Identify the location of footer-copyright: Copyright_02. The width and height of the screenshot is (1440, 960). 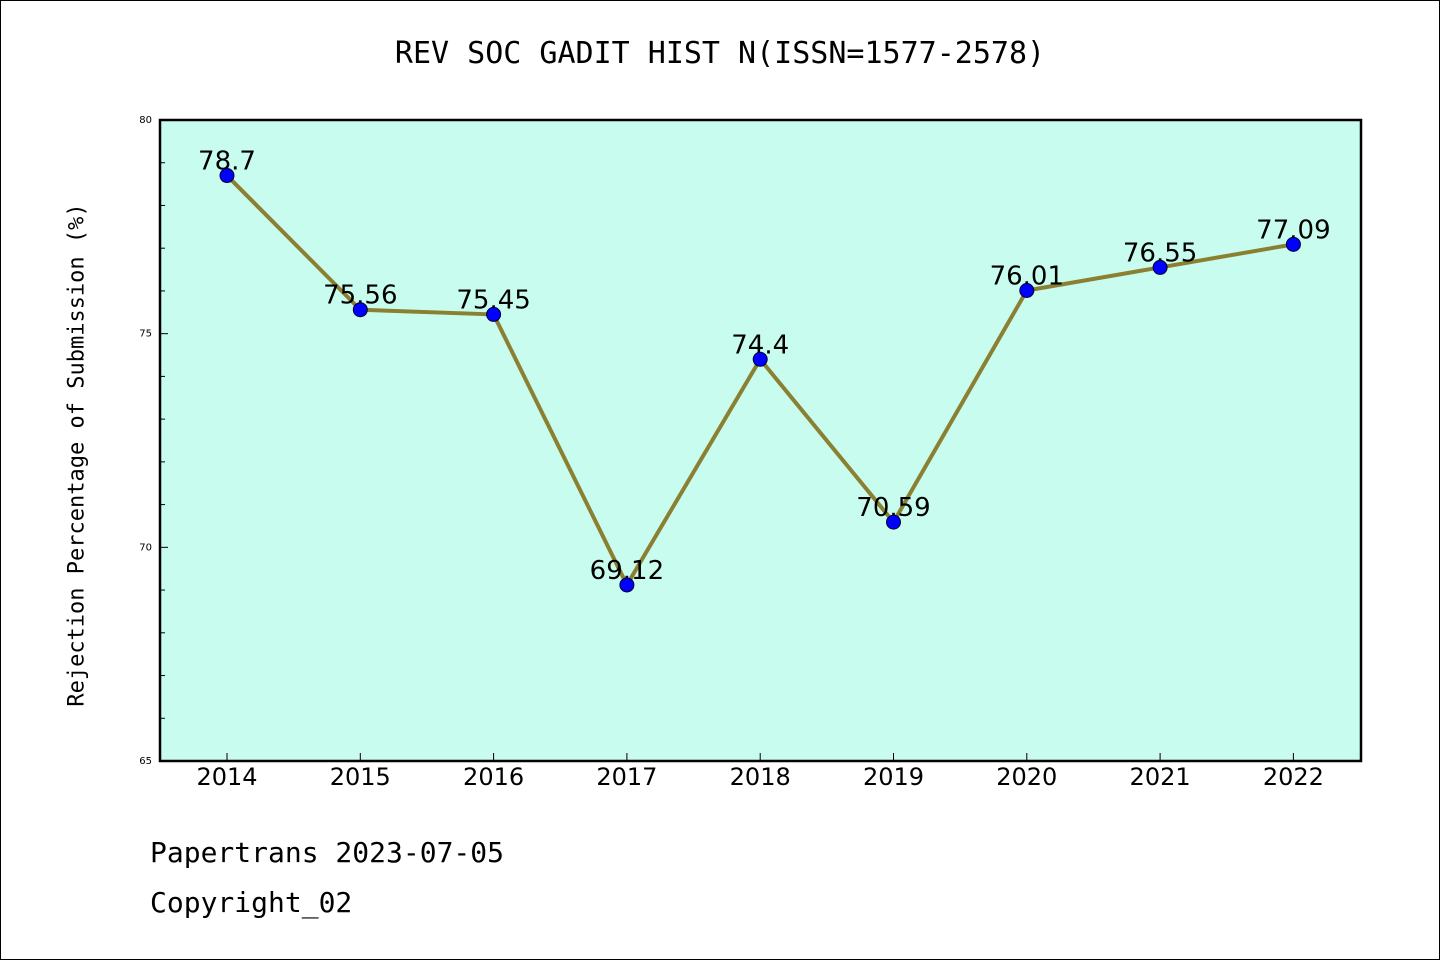
(251, 902).